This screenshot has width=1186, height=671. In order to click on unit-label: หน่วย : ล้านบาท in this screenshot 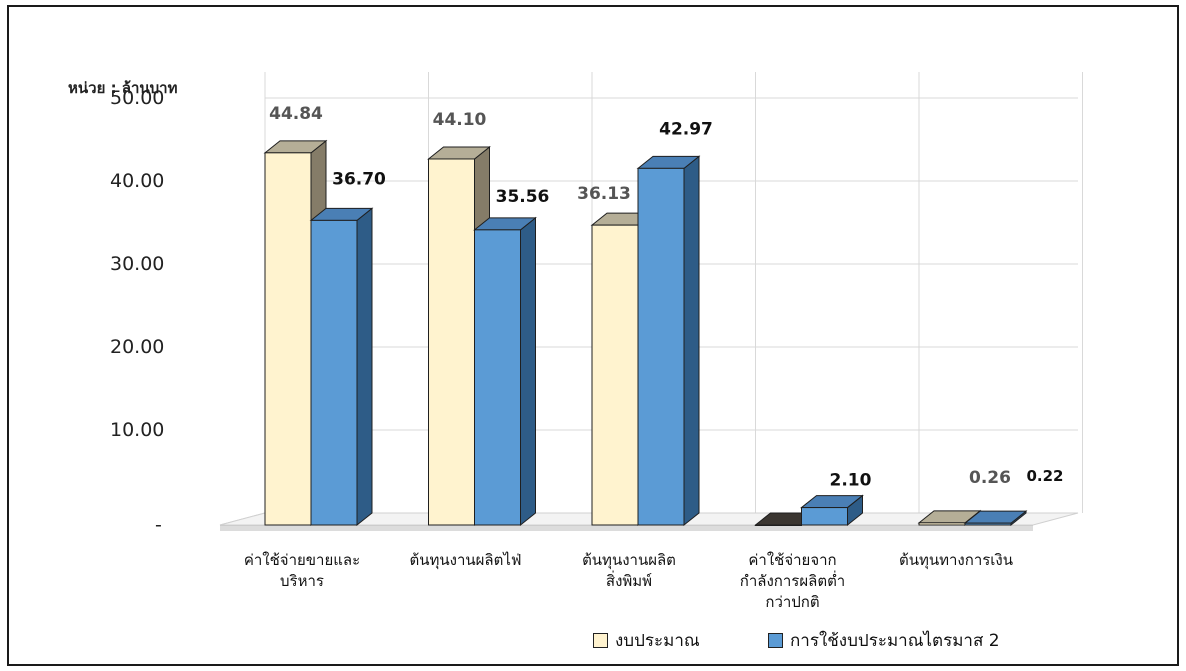, I will do `click(123, 88)`.